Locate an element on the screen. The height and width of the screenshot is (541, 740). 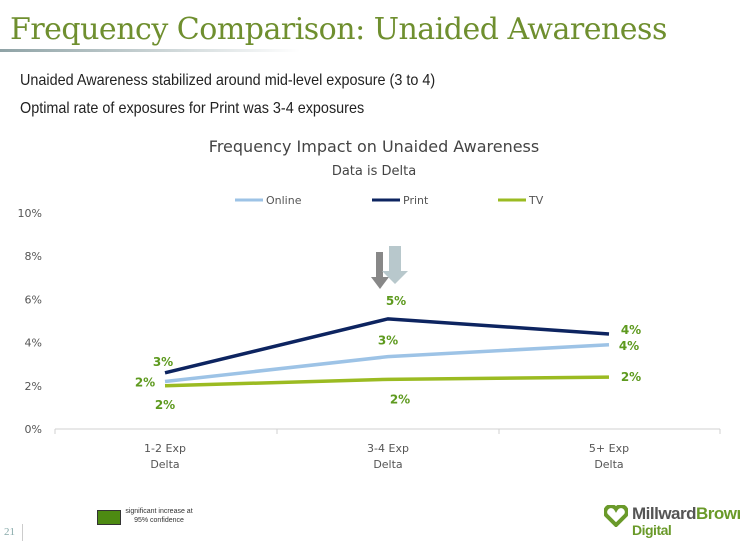
logo-sub: Digital is located at coordinates (652, 530).